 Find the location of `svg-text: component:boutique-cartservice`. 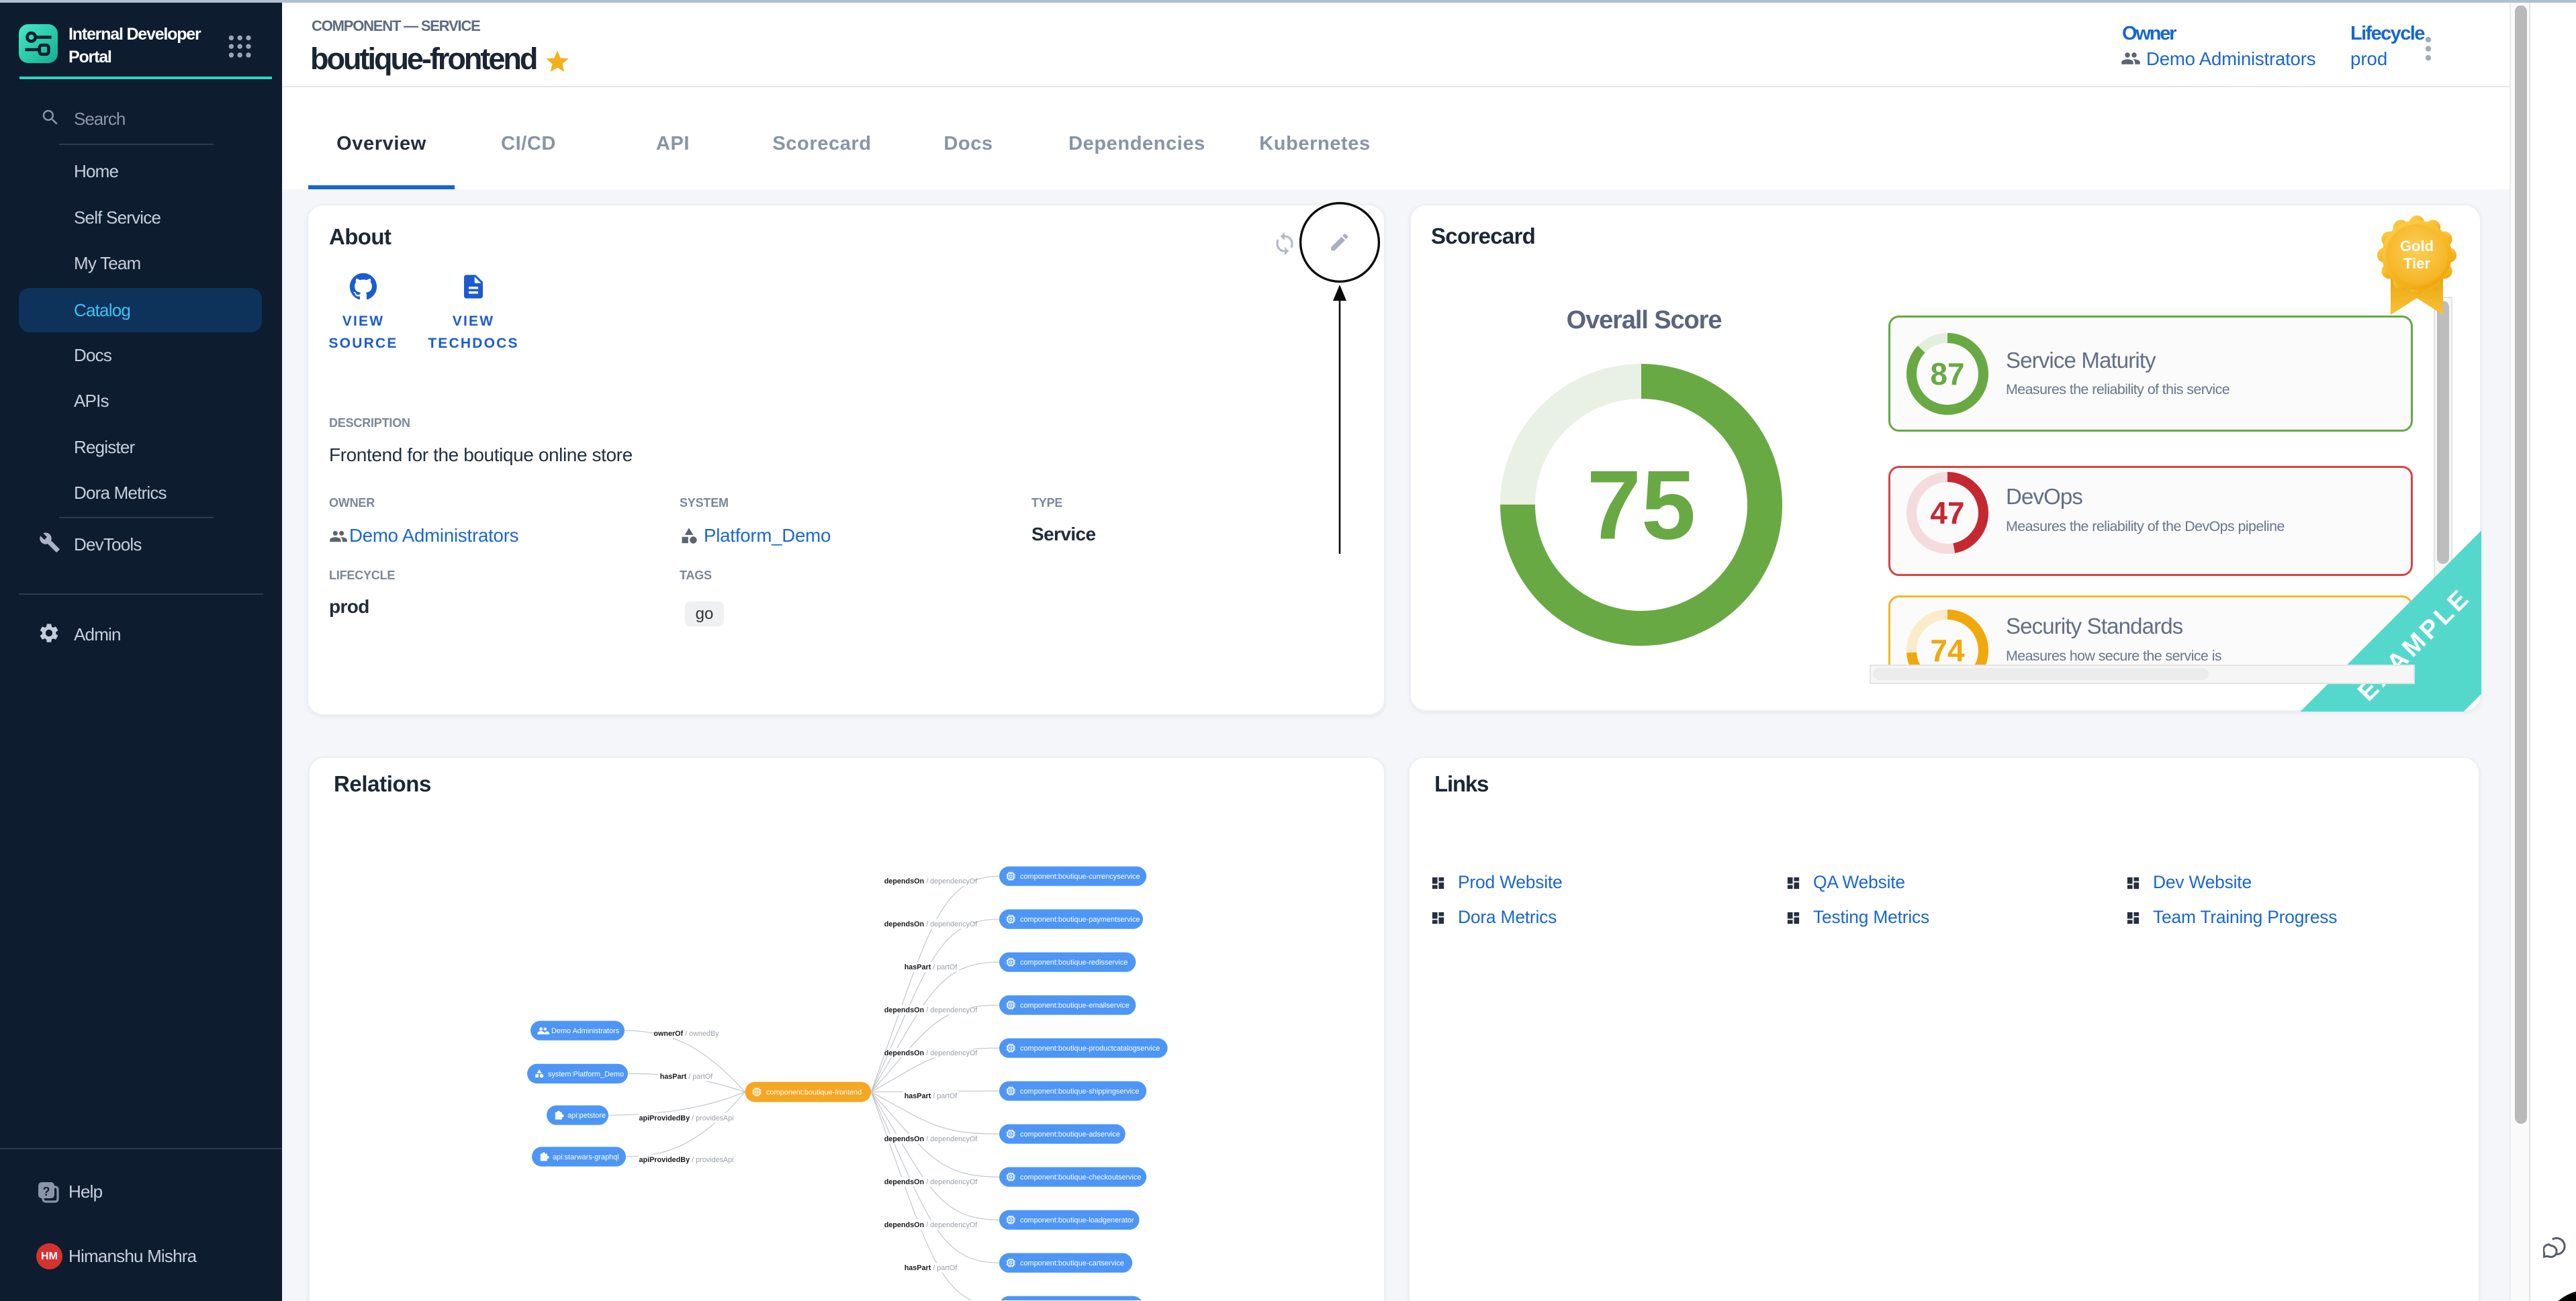

svg-text: component:boutique-cartservice is located at coordinates (1072, 1263).